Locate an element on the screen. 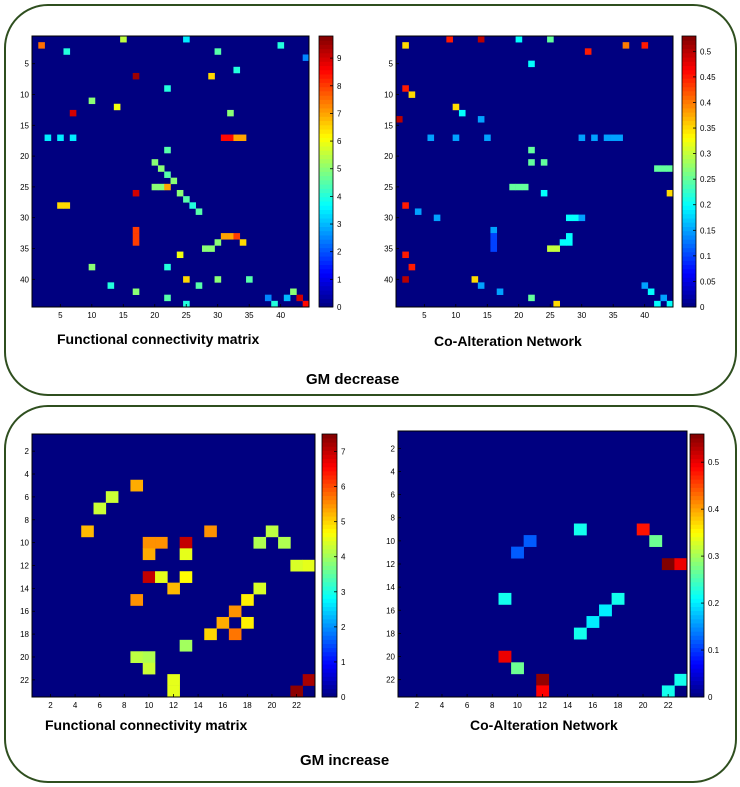  x-tick-label: 4 is located at coordinates (75, 705).